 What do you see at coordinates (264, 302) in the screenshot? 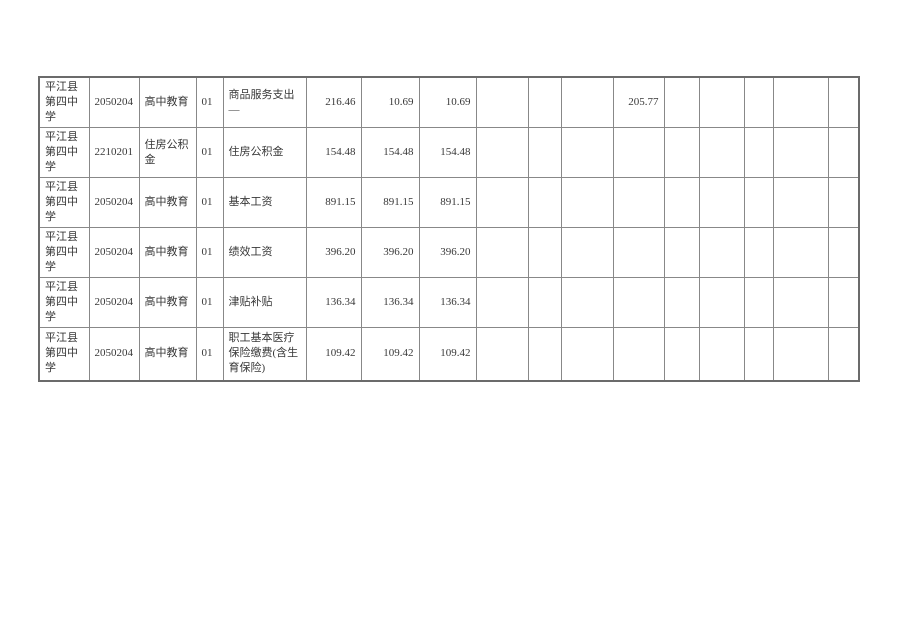
I see `cell-item-name: 津贴补贴` at bounding box center [264, 302].